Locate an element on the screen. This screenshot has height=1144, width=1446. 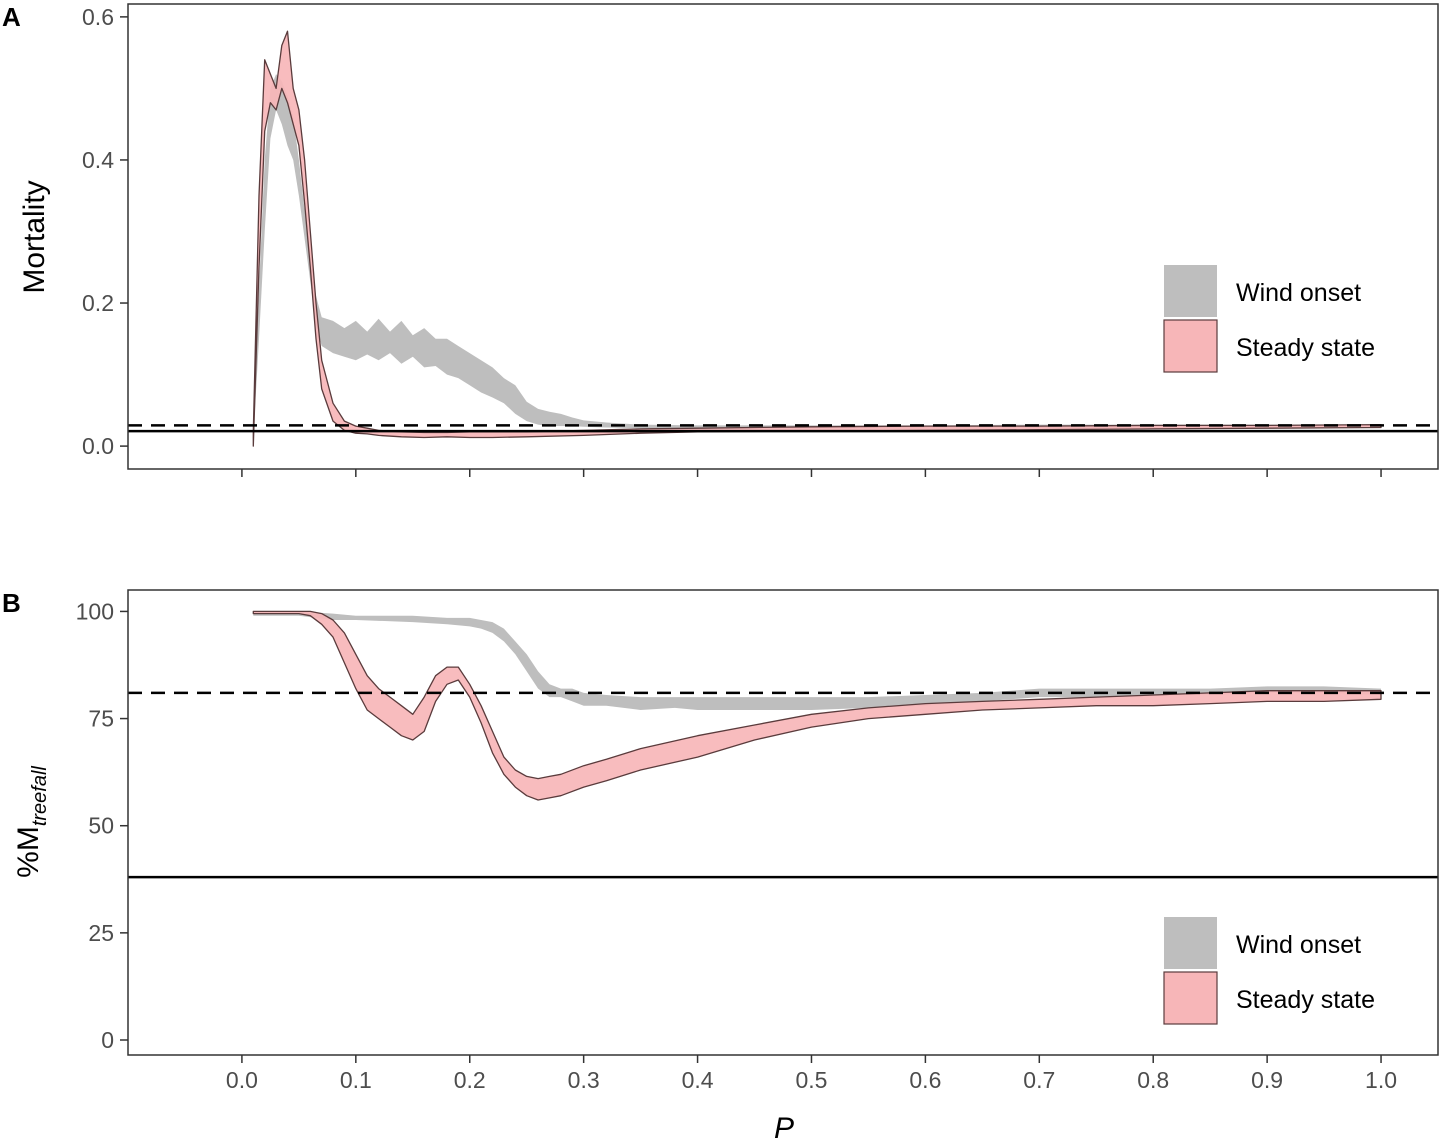
panel-b-steady-state-ribbon is located at coordinates (817, 705).